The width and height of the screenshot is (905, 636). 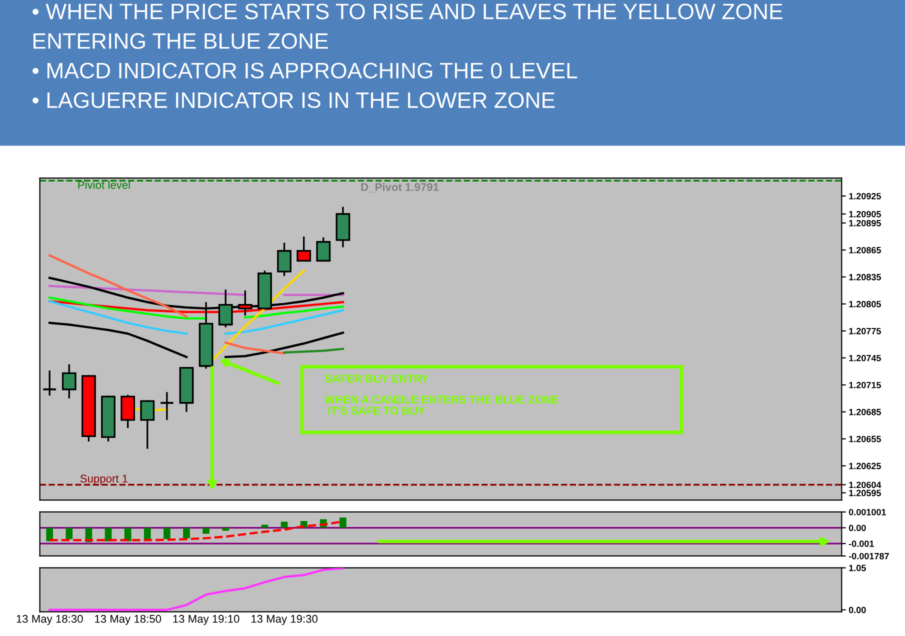 What do you see at coordinates (376, 378) in the screenshot?
I see `annotation: SAFER BUY ENTRY` at bounding box center [376, 378].